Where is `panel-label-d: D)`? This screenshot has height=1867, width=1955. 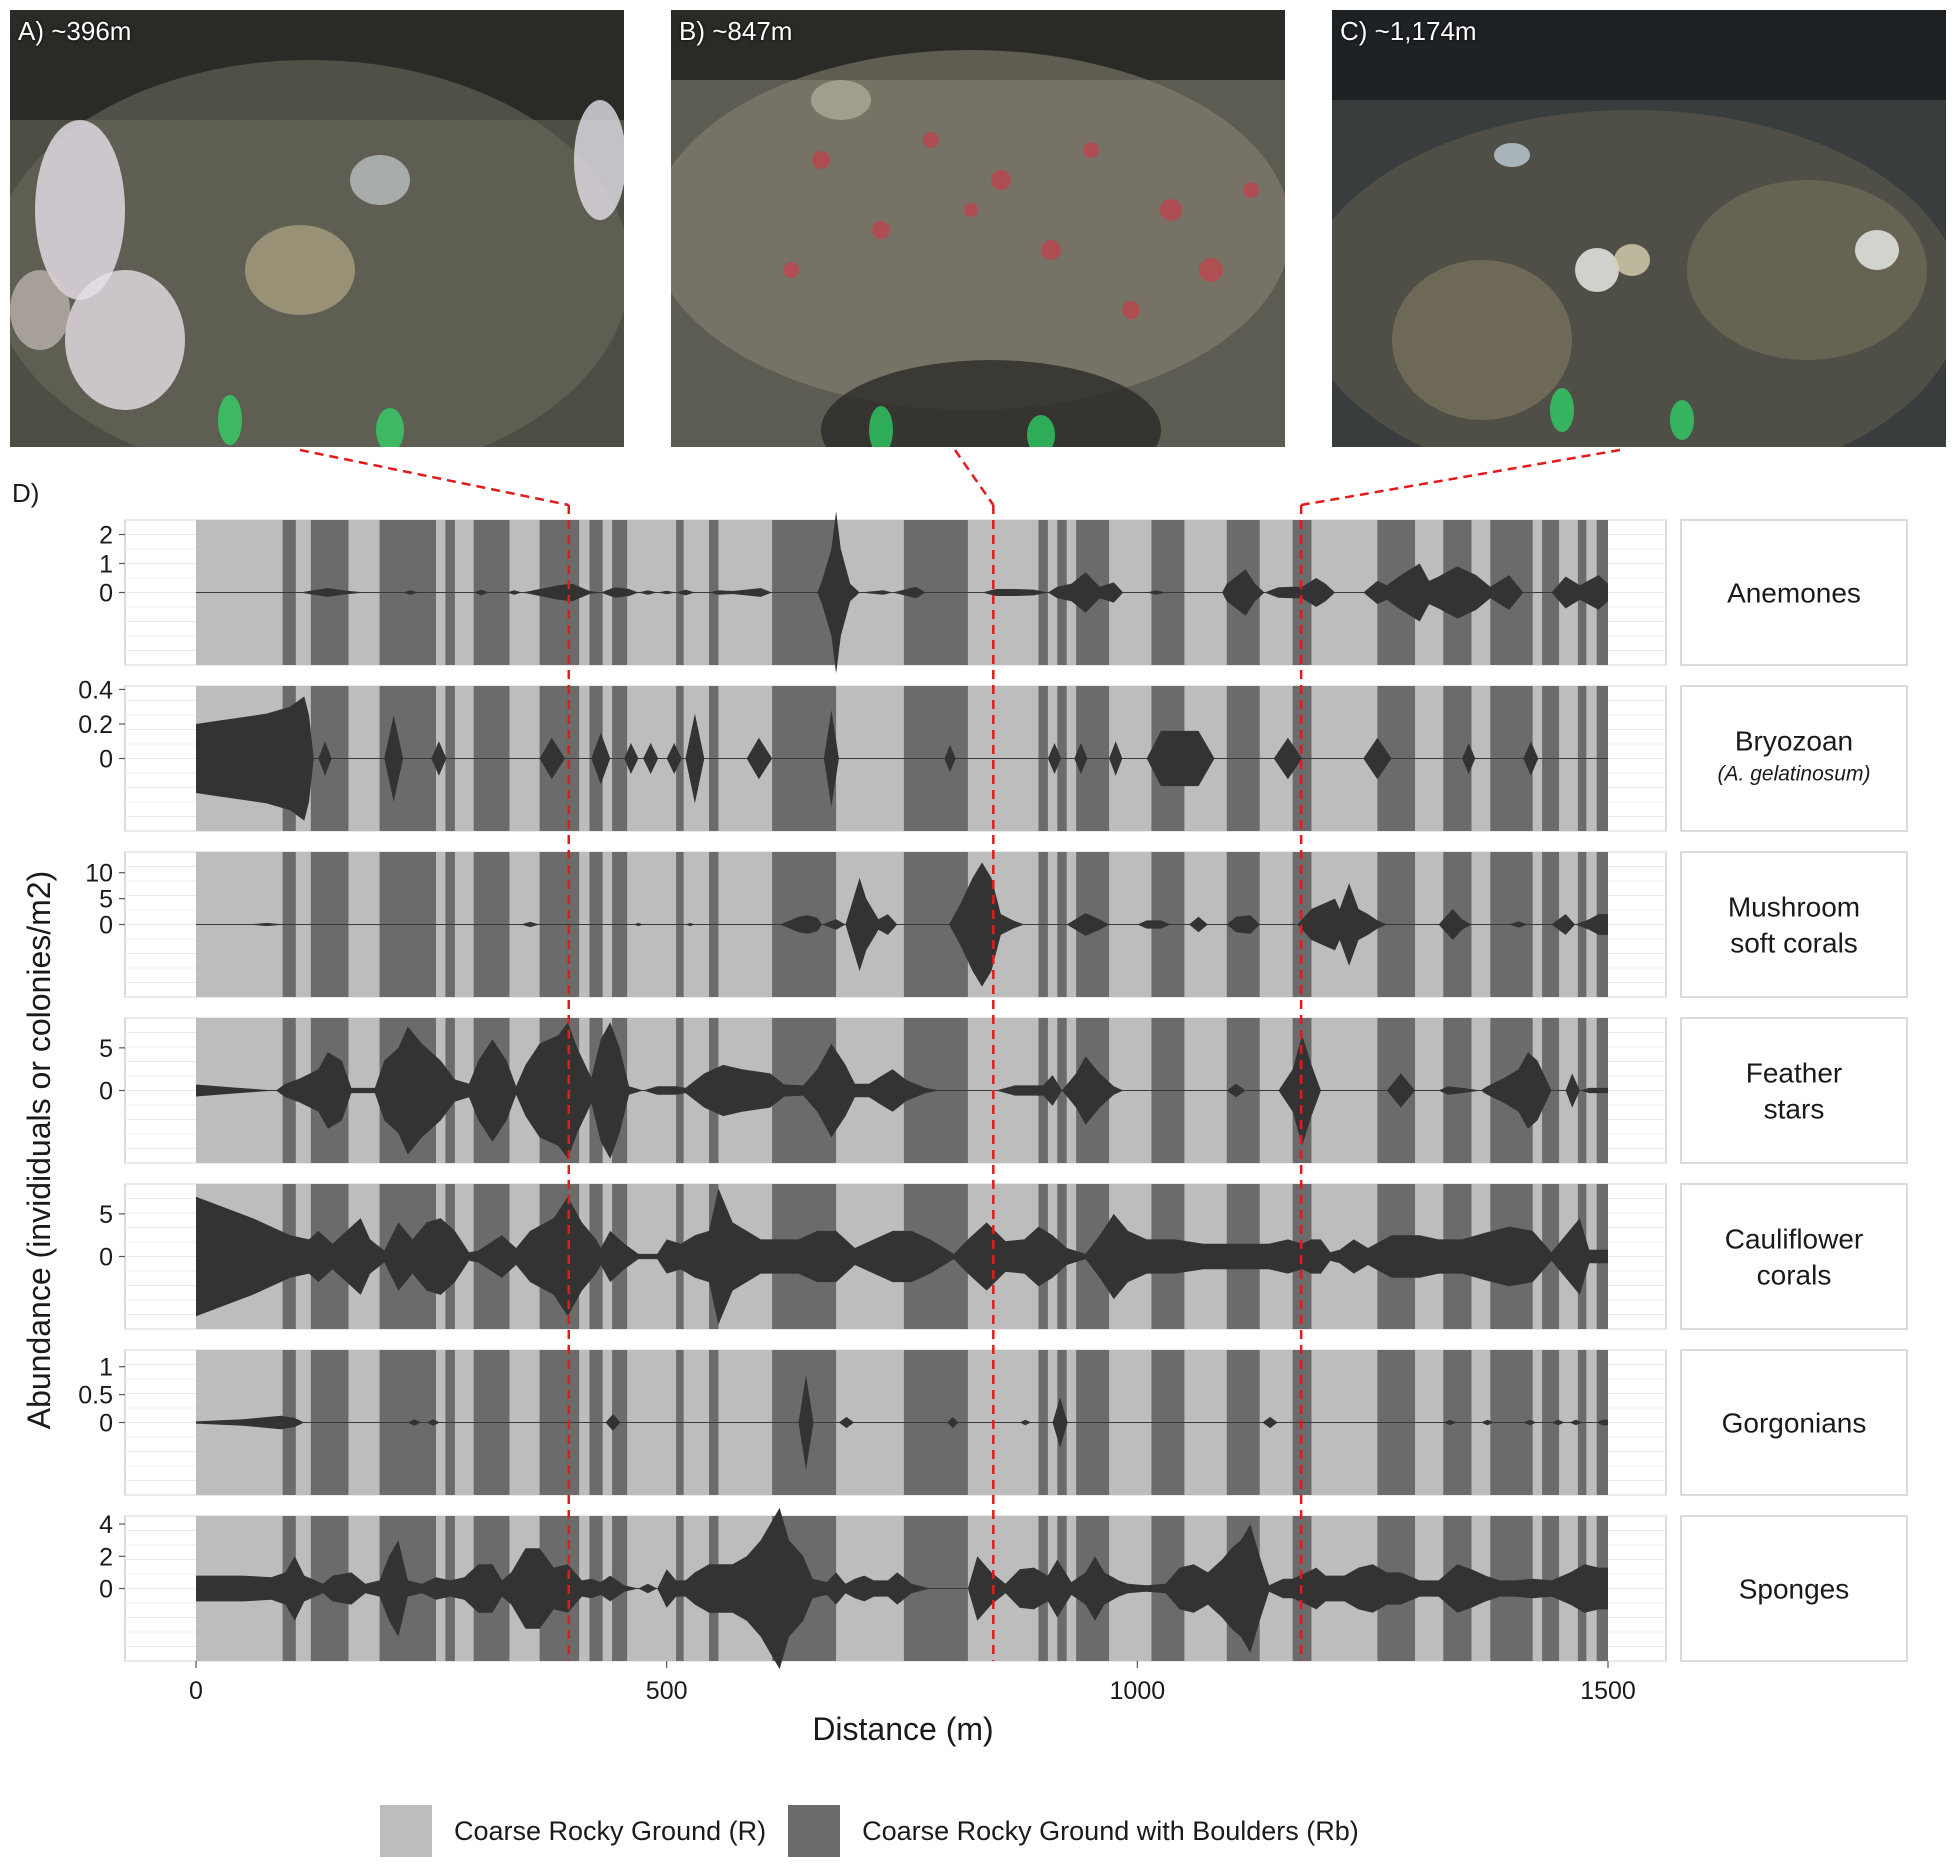 panel-label-d: D) is located at coordinates (25, 493).